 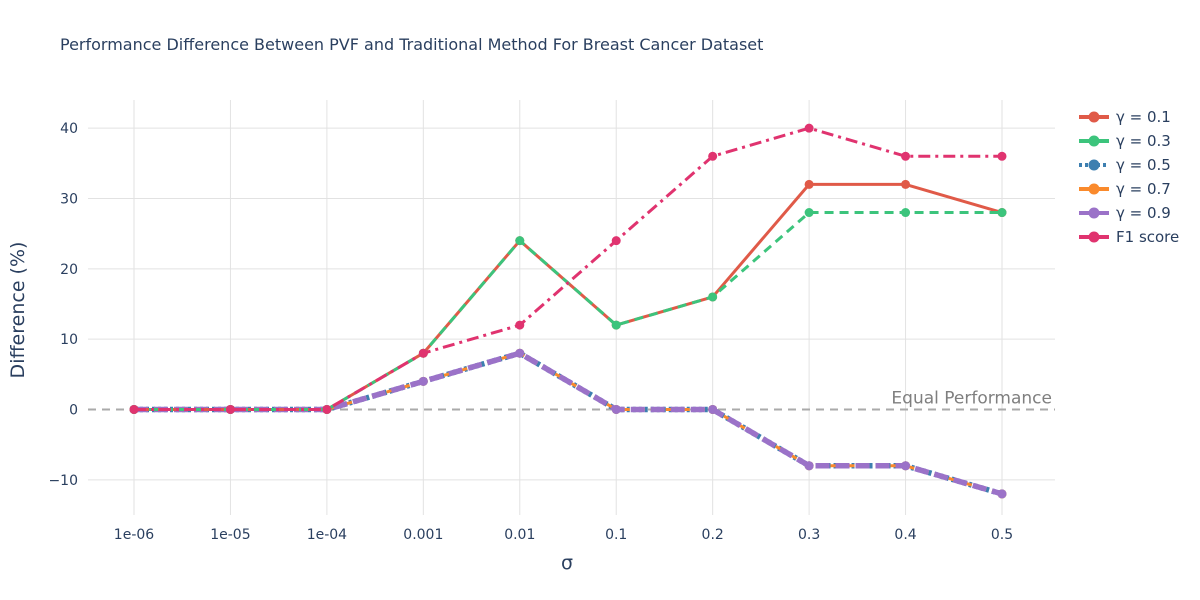 I want to click on x-tick-label: 0.3, so click(x=809, y=535).